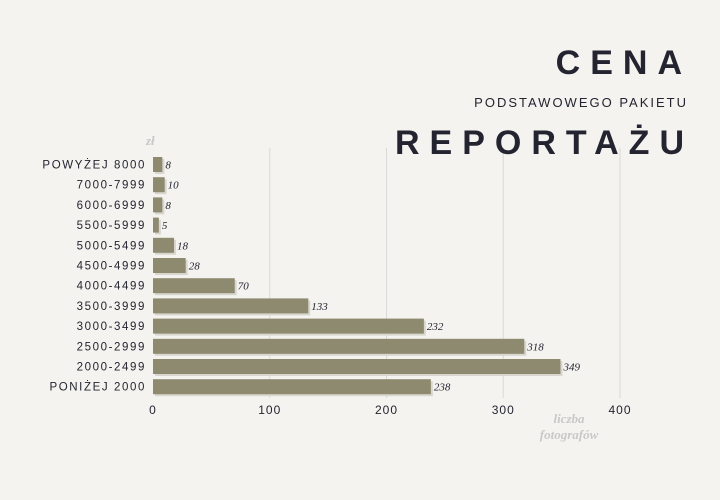 This screenshot has width=720, height=500. What do you see at coordinates (619, 410) in the screenshot?
I see `x-tick-label: 400` at bounding box center [619, 410].